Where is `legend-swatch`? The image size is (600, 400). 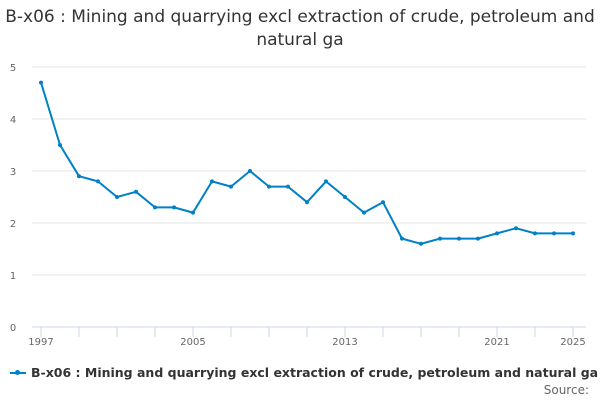 legend-swatch is located at coordinates (18, 372).